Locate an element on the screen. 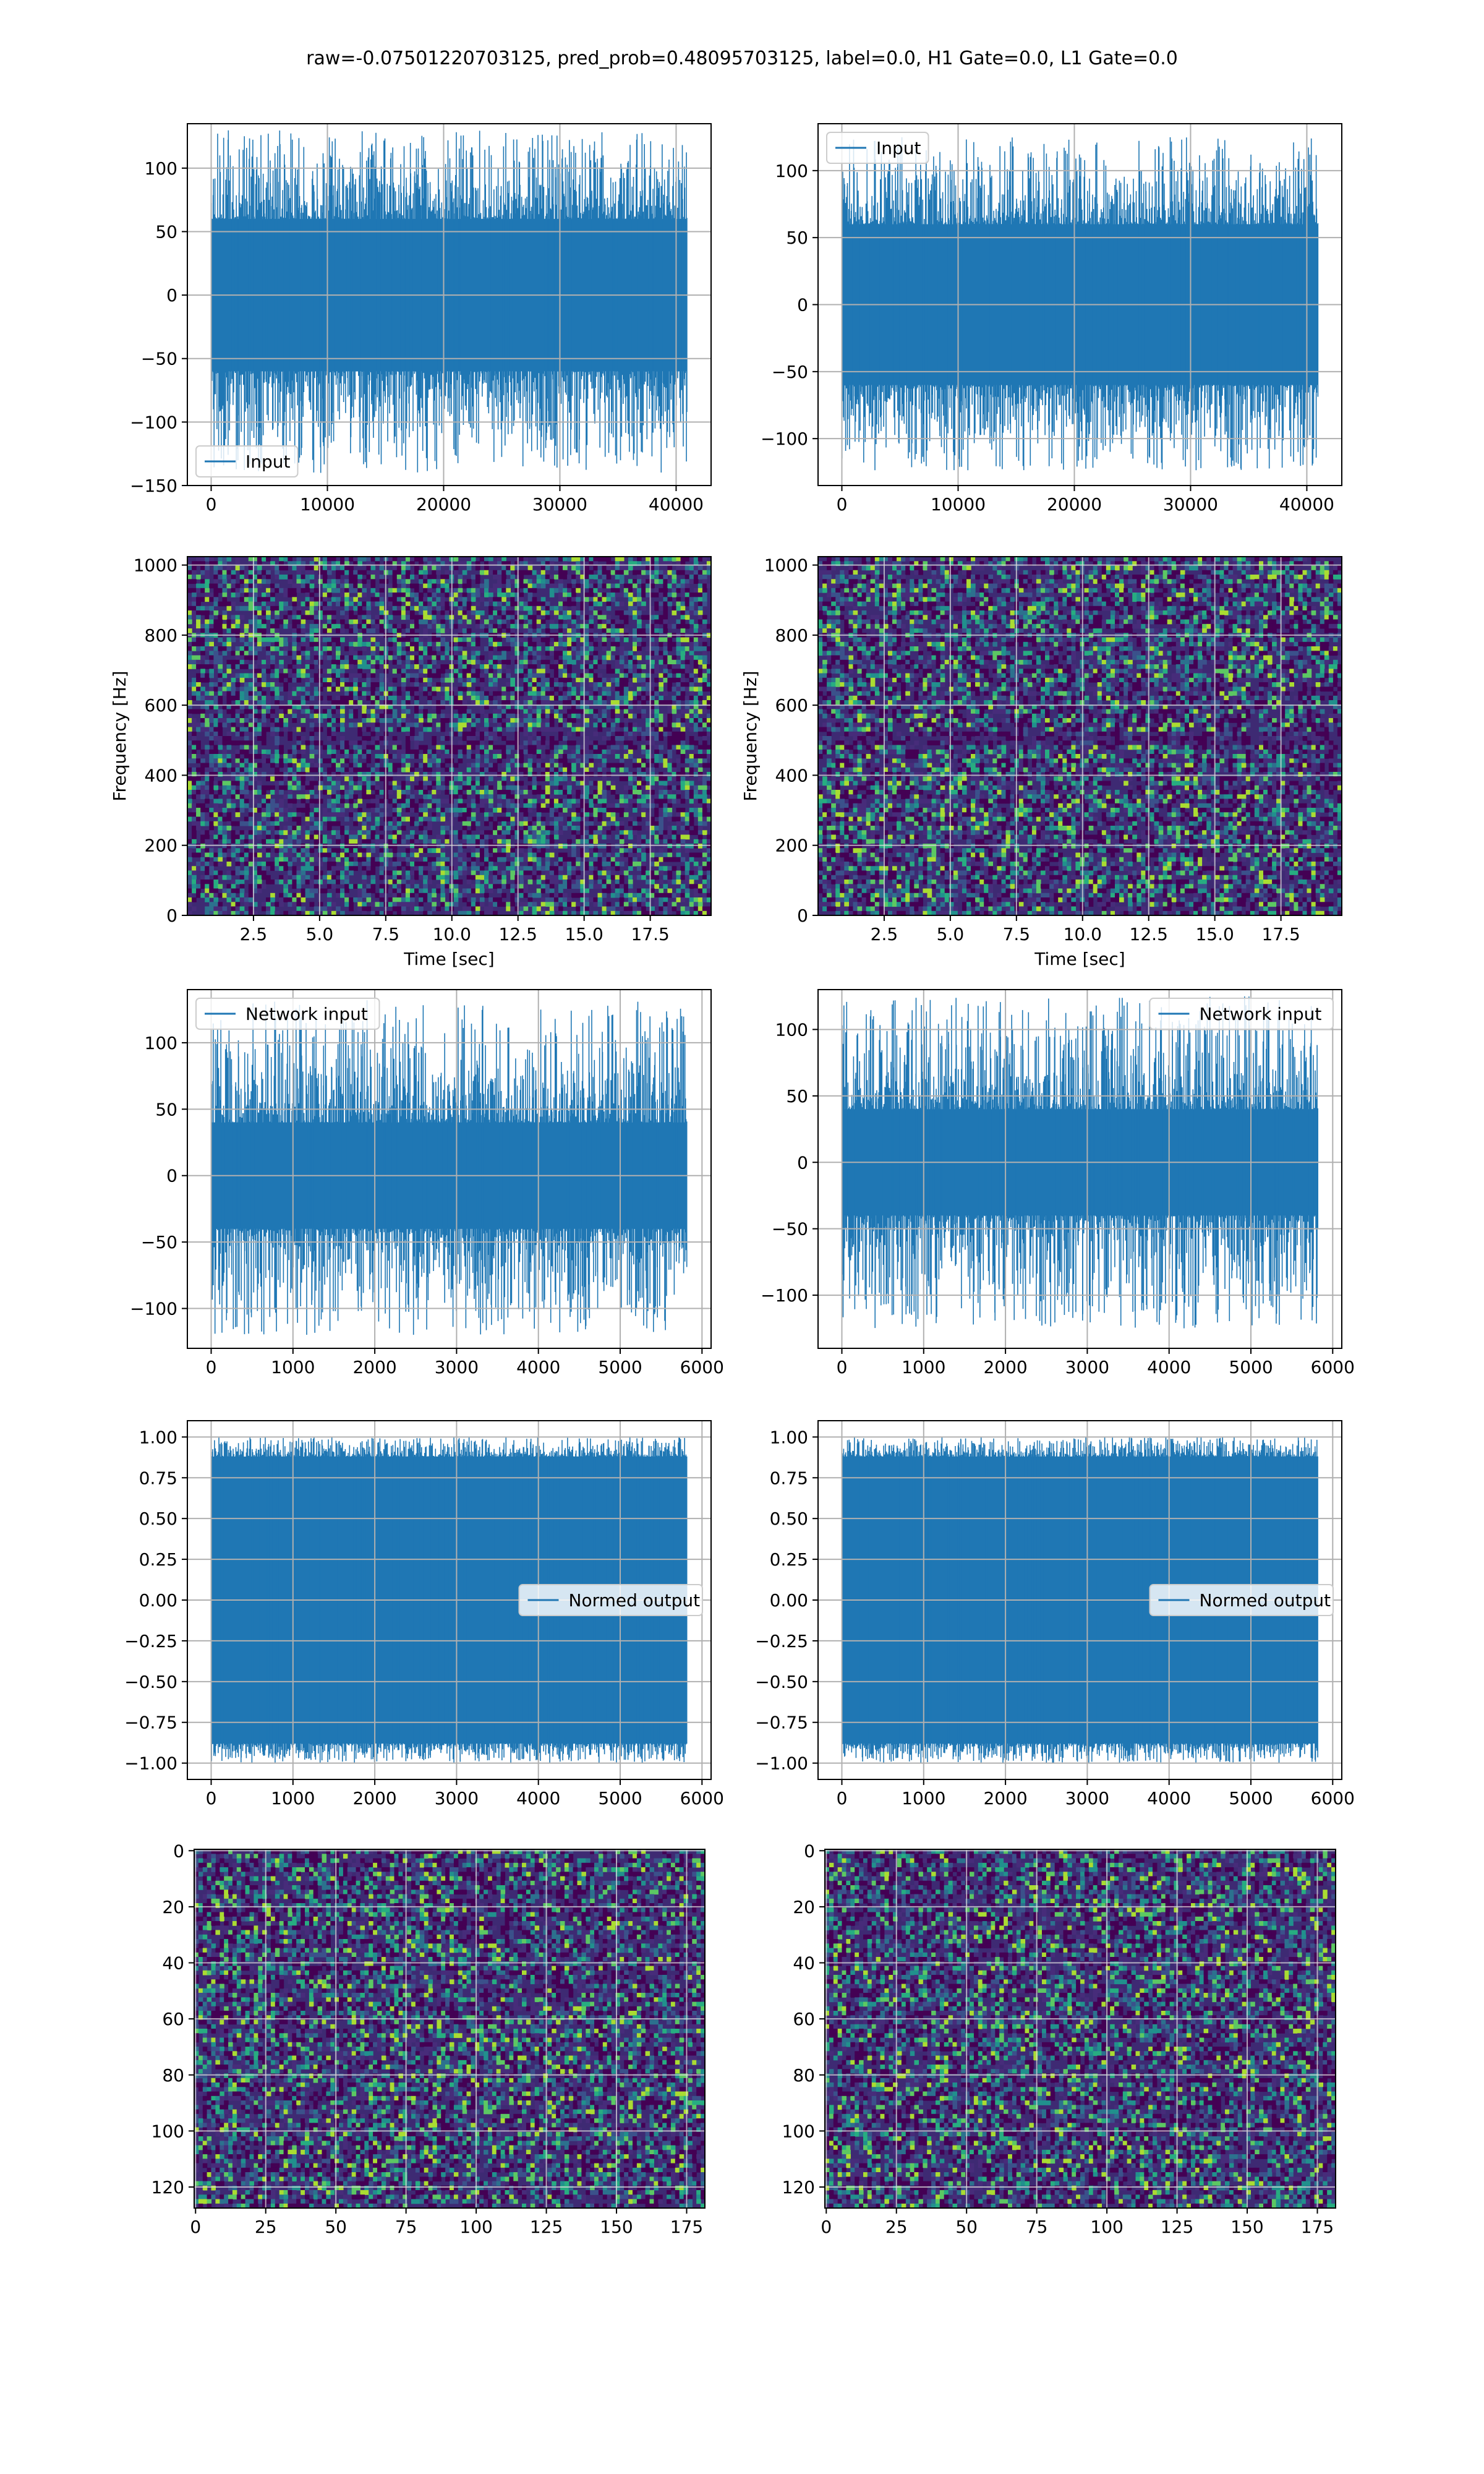 This screenshot has height=2474, width=1484. normed-output-l1-ytick-label: 0.50 is located at coordinates (789, 1519).